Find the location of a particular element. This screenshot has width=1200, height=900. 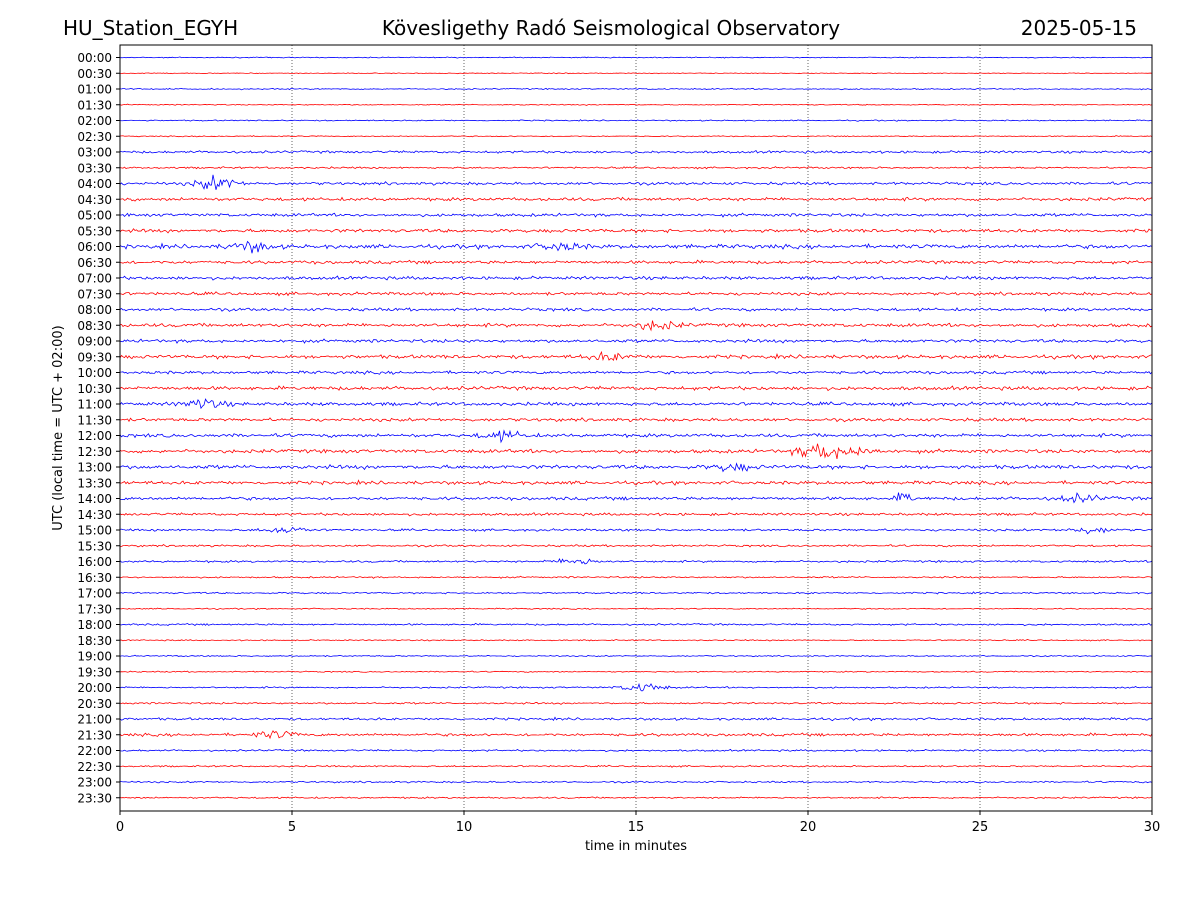

y-tick-label-1100: 11:00 is located at coordinates (94, 405).